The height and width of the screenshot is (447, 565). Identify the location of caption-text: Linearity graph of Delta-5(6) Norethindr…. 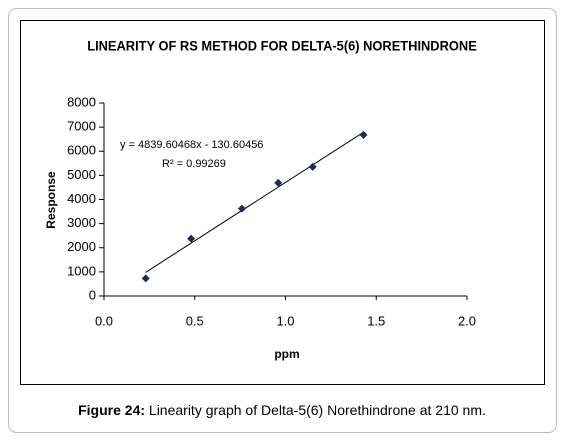
(315, 410).